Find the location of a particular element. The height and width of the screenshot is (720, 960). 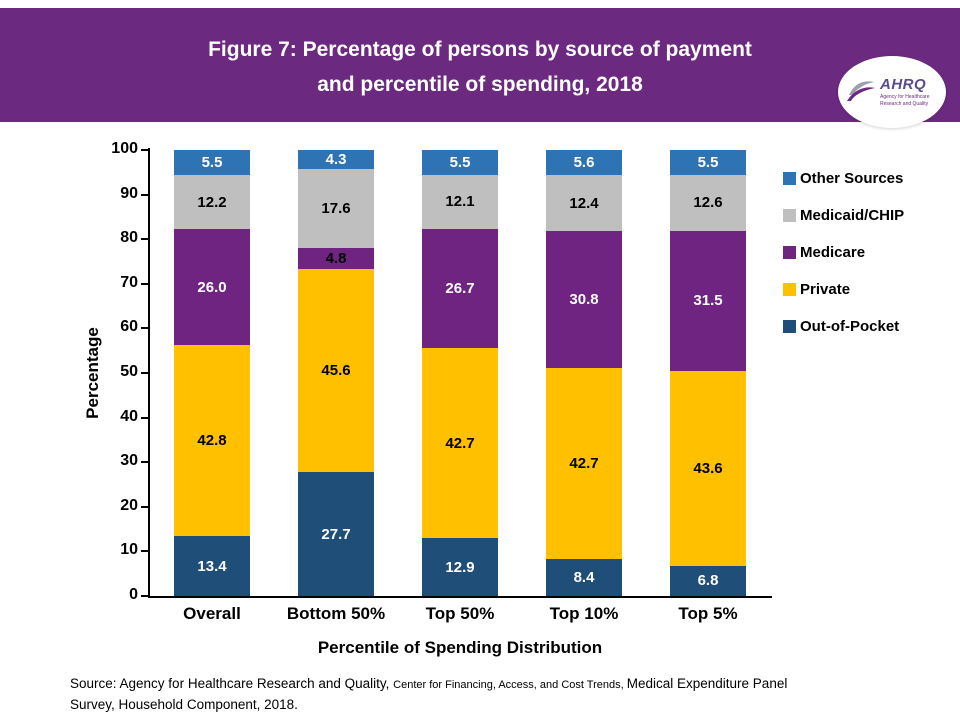

y-tick-label: 30 is located at coordinates (129, 461).